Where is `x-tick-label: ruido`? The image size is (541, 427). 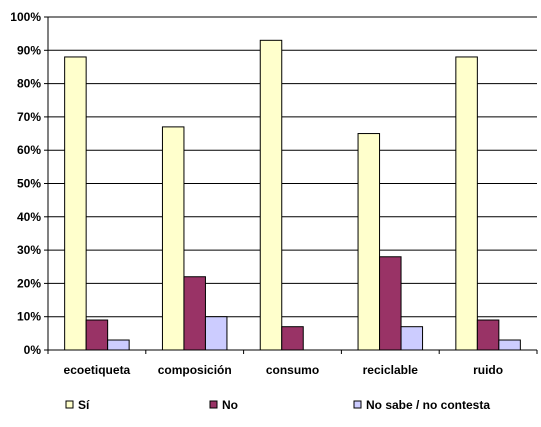 x-tick-label: ruido is located at coordinates (488, 370).